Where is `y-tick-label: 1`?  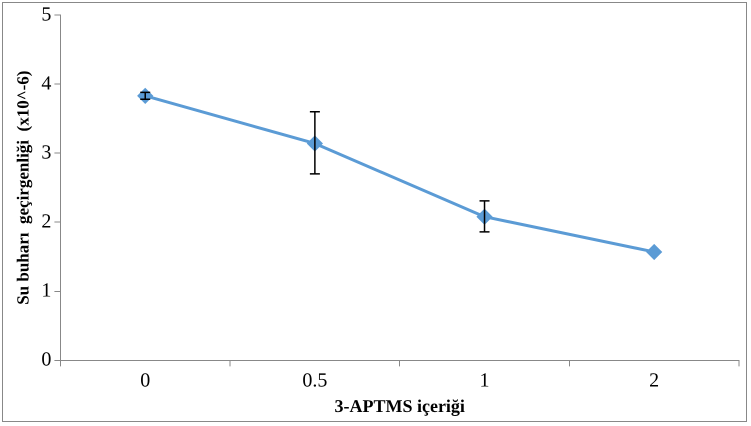
y-tick-label: 1 is located at coordinates (46, 291).